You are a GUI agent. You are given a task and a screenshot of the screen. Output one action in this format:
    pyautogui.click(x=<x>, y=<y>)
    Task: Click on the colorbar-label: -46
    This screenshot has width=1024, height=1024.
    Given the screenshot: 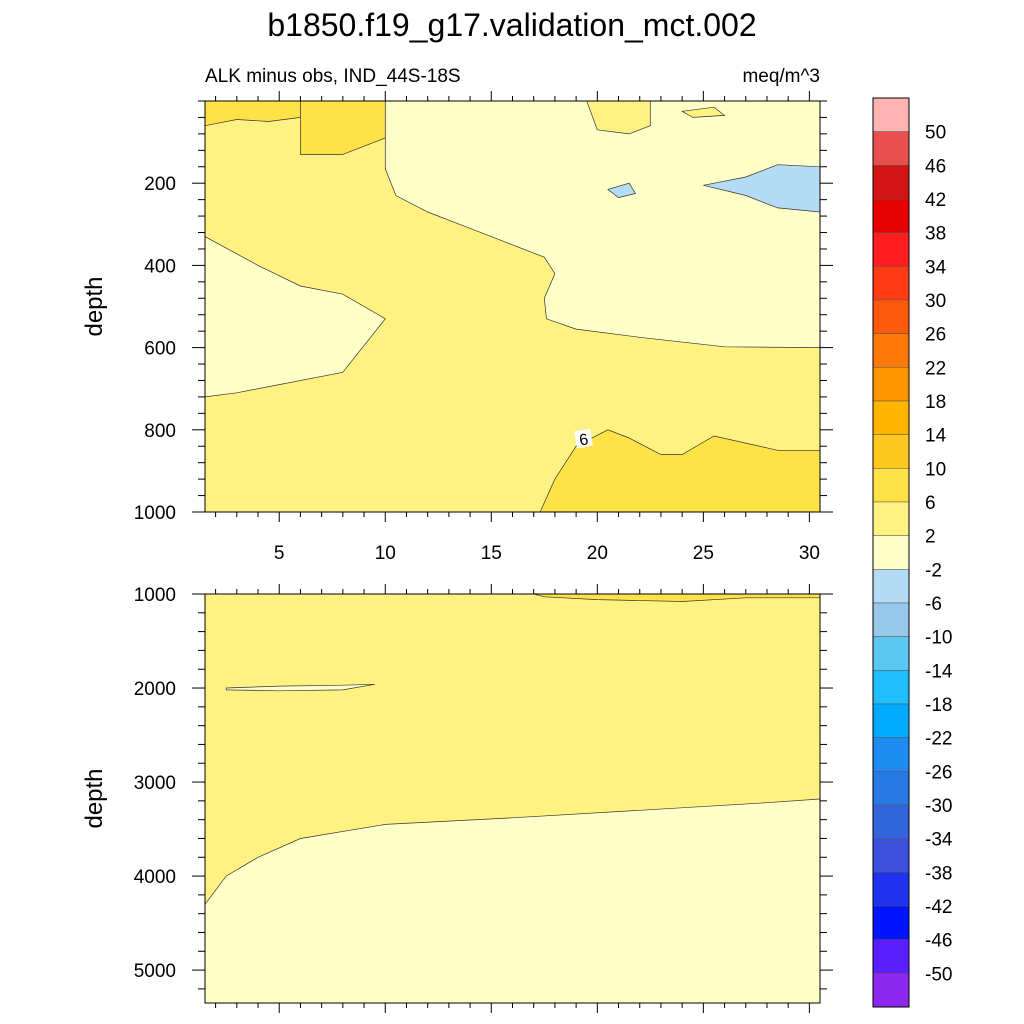 What is the action you would take?
    pyautogui.click(x=938, y=941)
    